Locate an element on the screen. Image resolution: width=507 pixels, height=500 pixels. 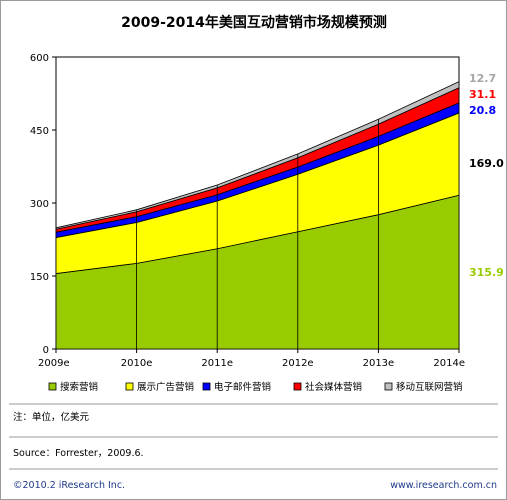
y-tick-label: 600 is located at coordinates (39, 58).